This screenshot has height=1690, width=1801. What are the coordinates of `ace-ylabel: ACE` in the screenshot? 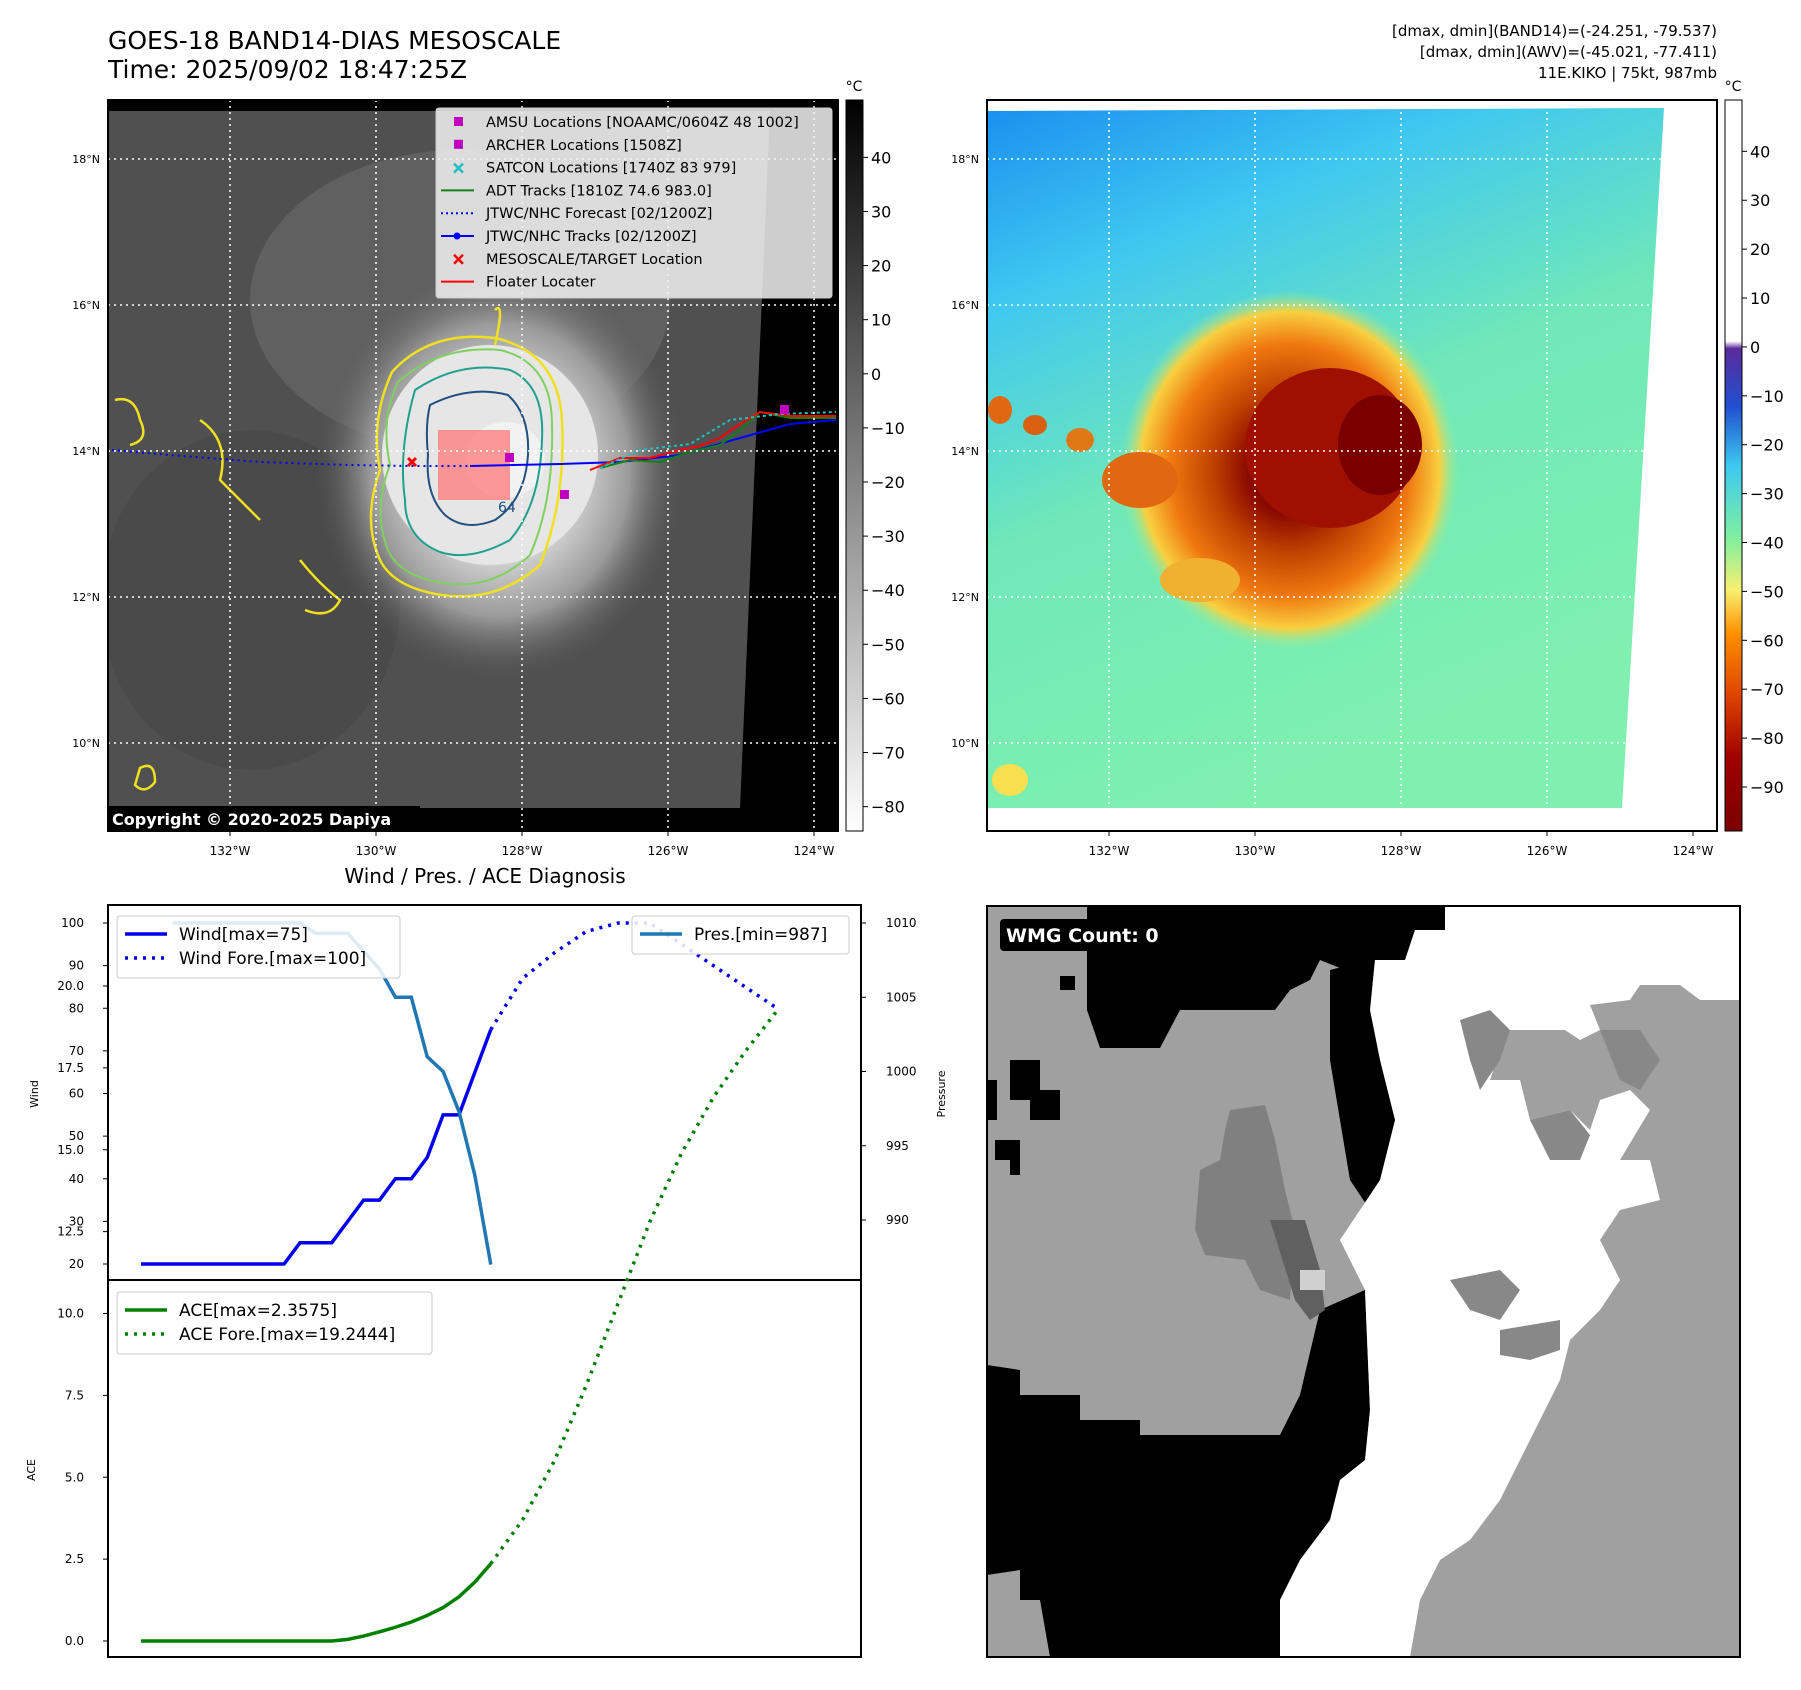 It's located at (31, 1470).